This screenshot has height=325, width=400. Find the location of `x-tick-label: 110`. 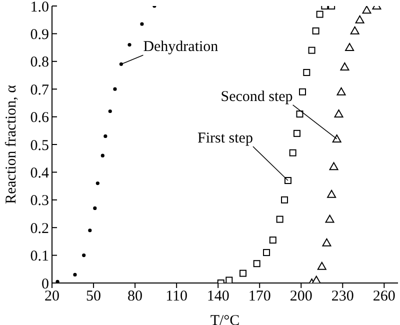

x-tick-label: 110 is located at coordinates (177, 296).